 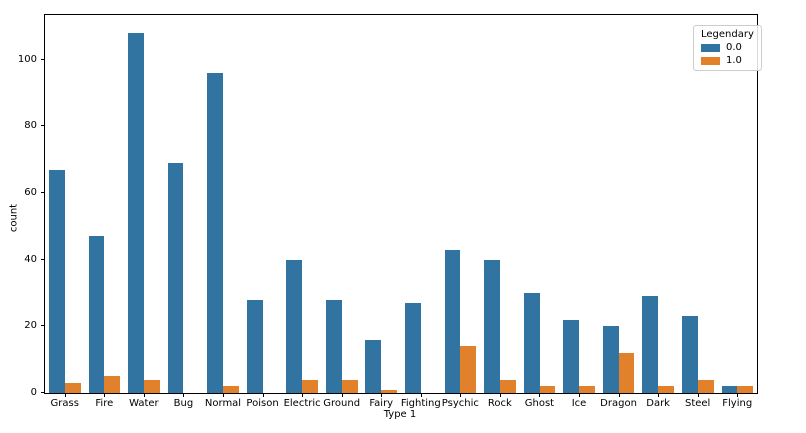 I want to click on bar-dragon-legendary-1.0, so click(x=626, y=373).